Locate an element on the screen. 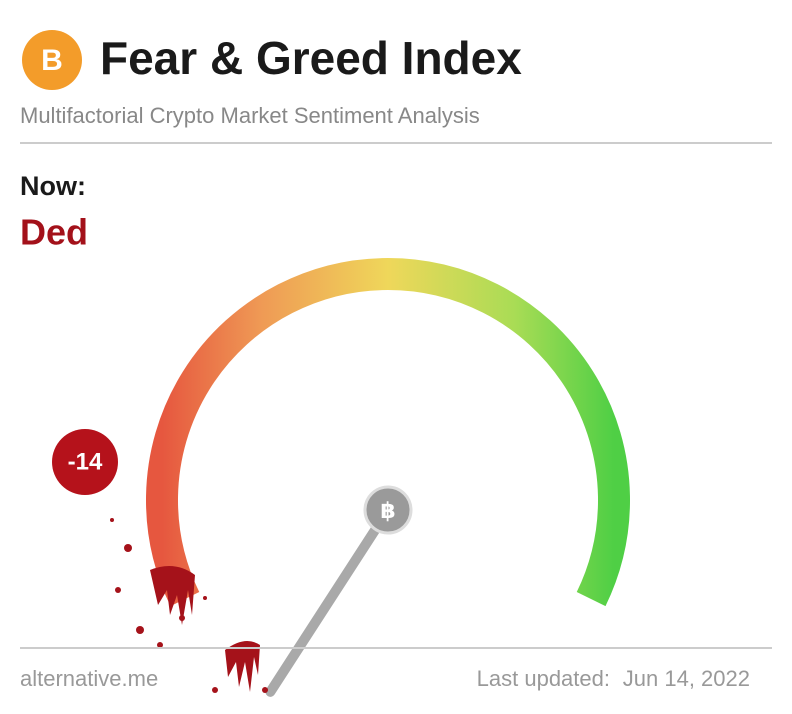  updated-label: Last updated: is located at coordinates (543, 678).